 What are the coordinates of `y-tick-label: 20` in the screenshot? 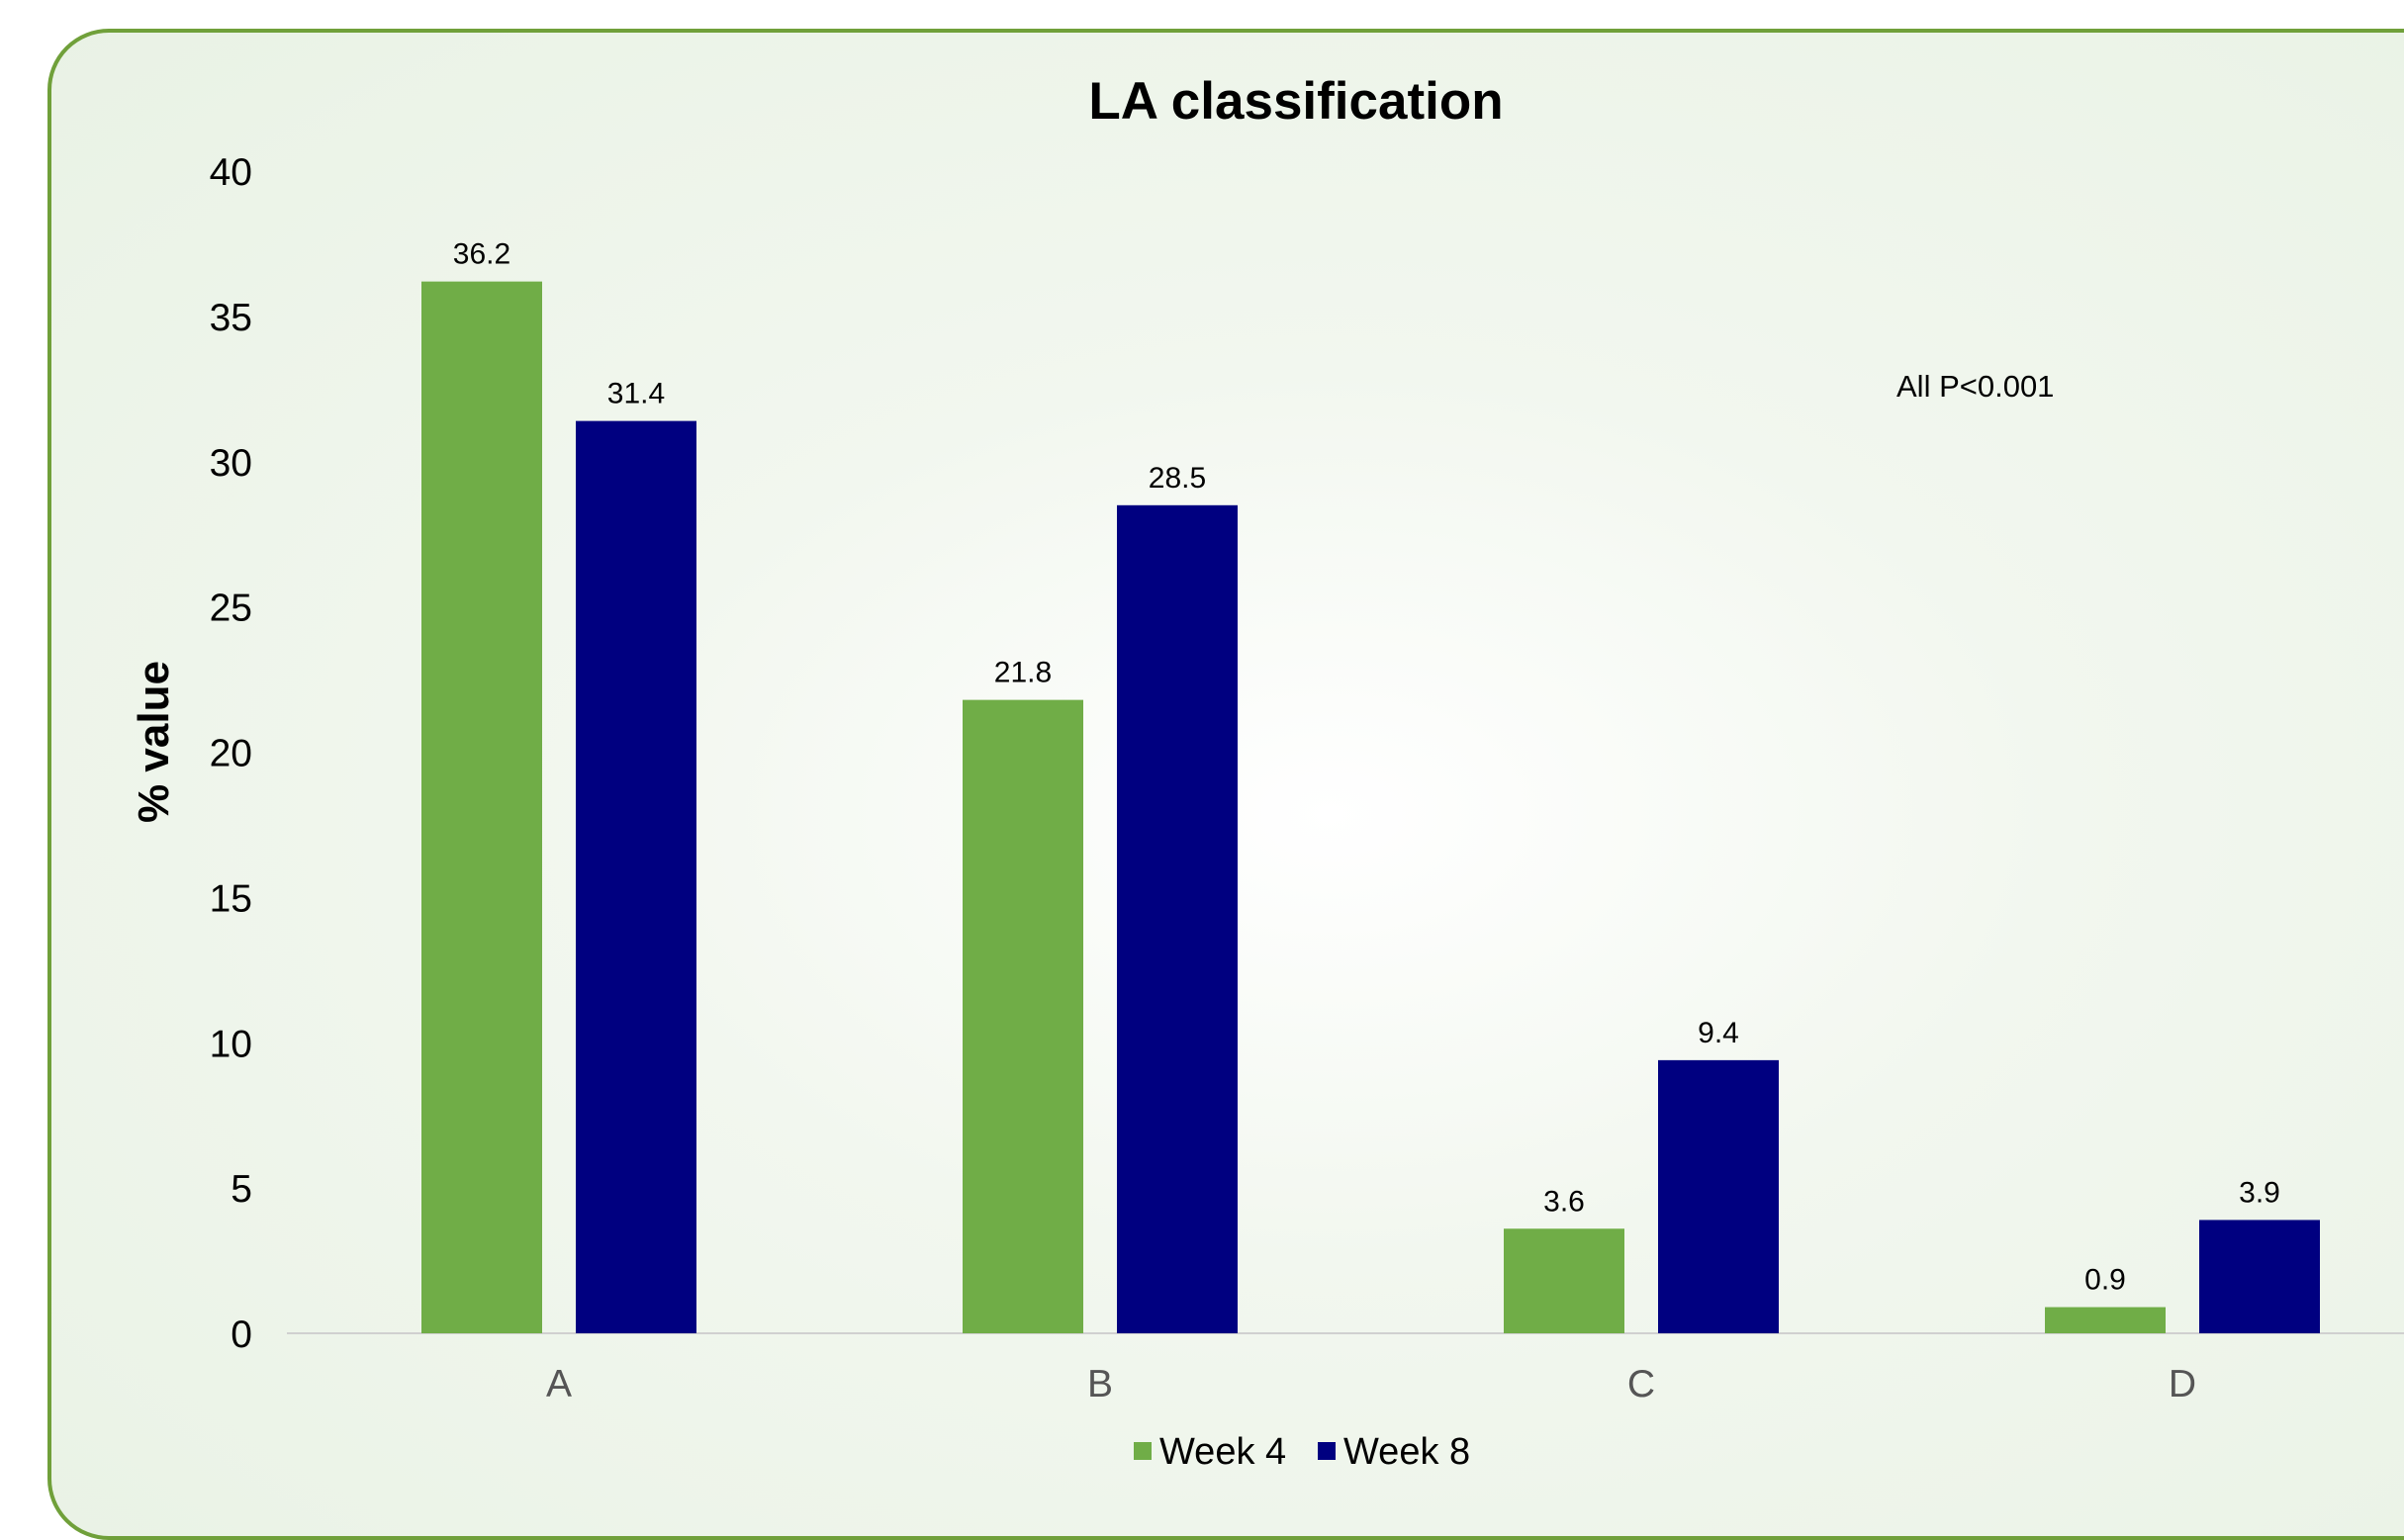 It's located at (231, 754).